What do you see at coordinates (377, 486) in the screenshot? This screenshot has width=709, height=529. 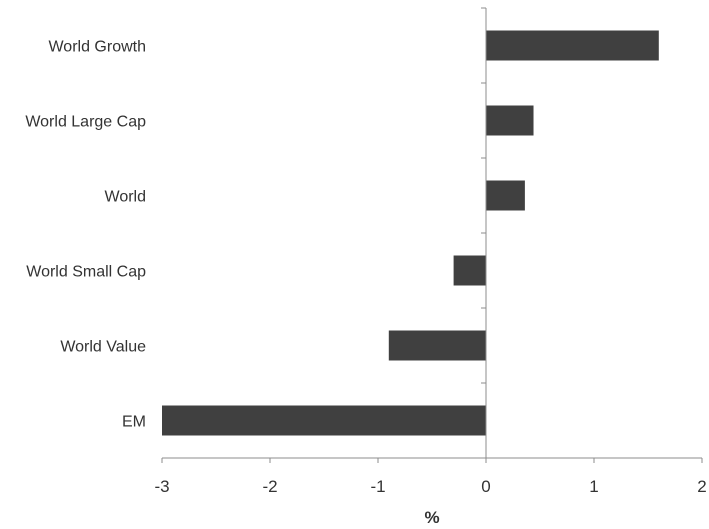 I see `x-tick-label: -1` at bounding box center [377, 486].